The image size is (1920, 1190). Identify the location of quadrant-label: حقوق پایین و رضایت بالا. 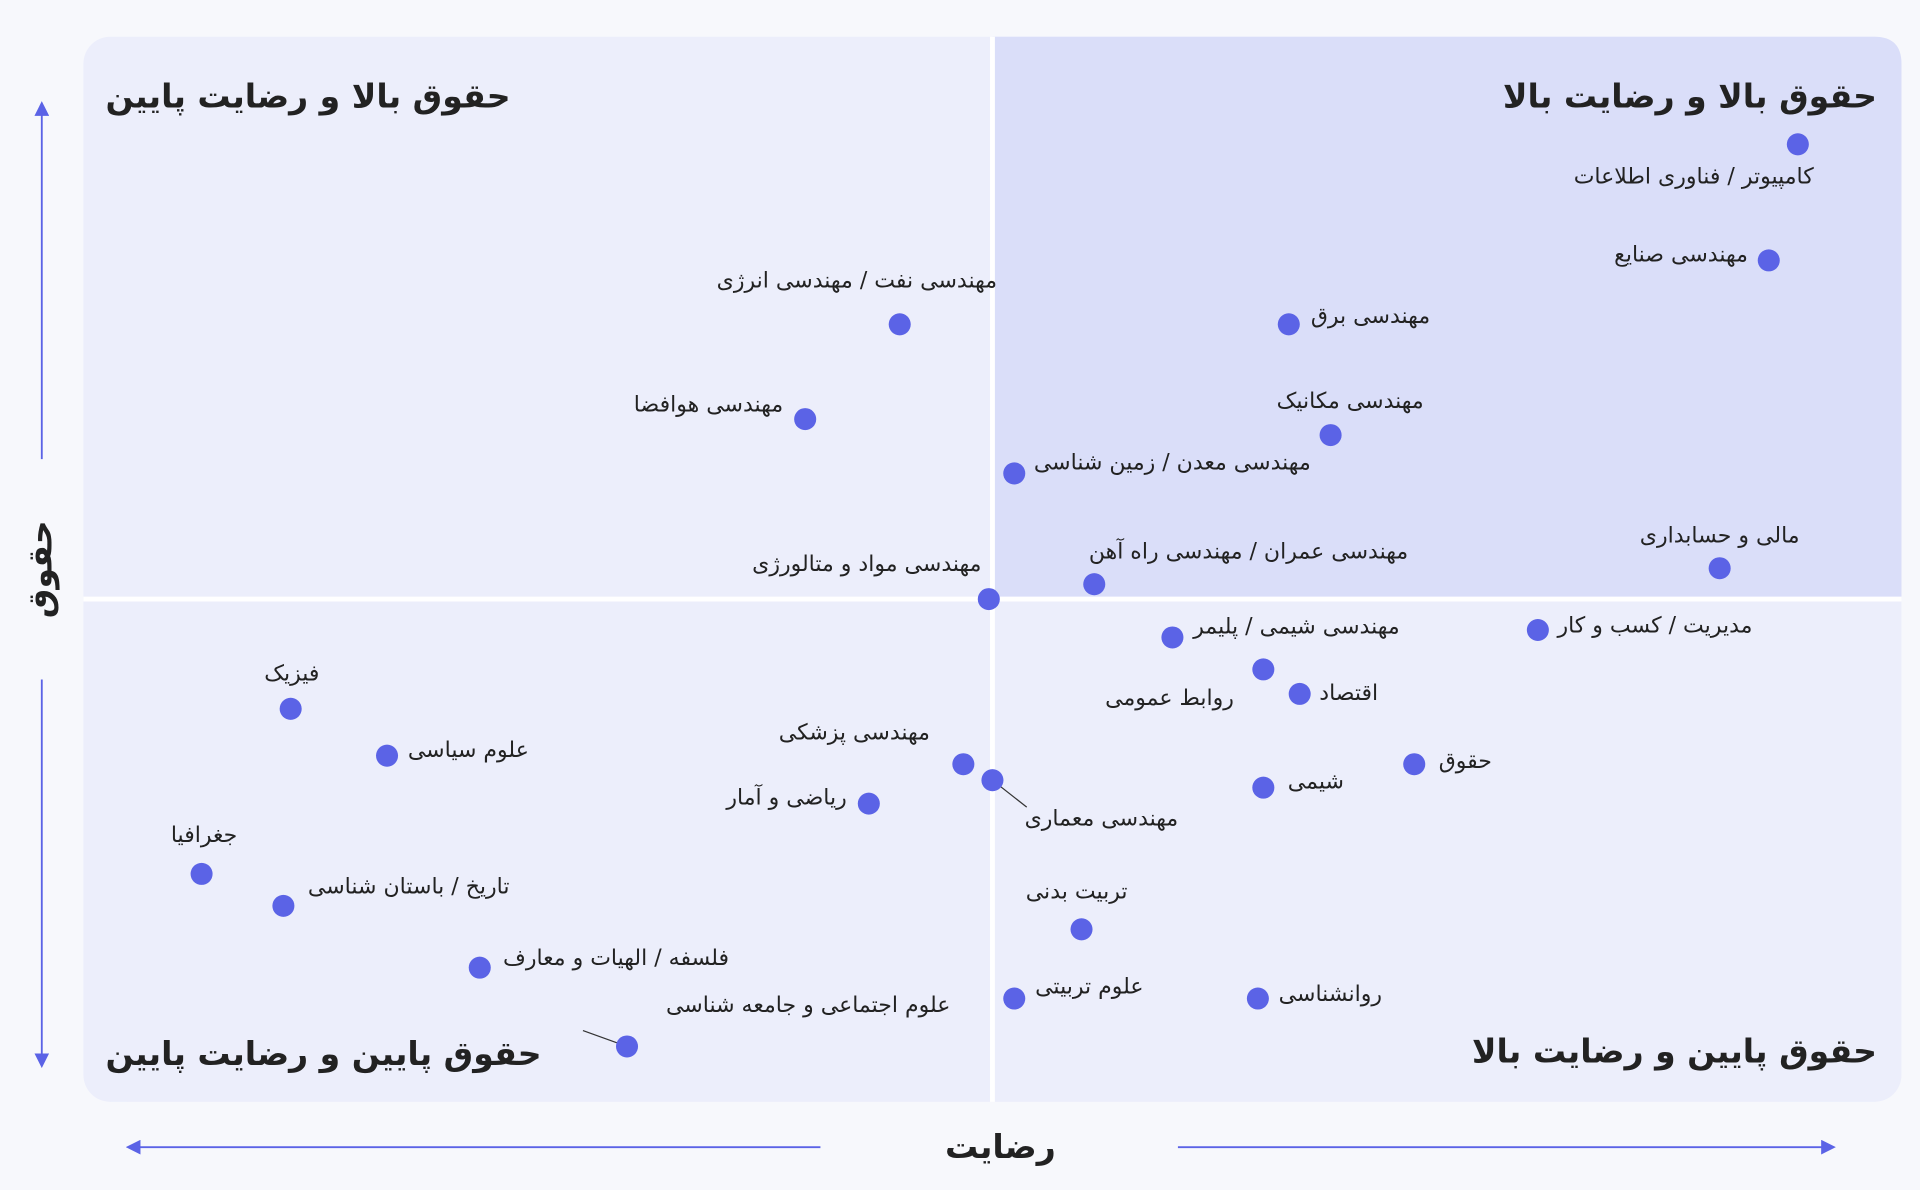
(1674, 1051).